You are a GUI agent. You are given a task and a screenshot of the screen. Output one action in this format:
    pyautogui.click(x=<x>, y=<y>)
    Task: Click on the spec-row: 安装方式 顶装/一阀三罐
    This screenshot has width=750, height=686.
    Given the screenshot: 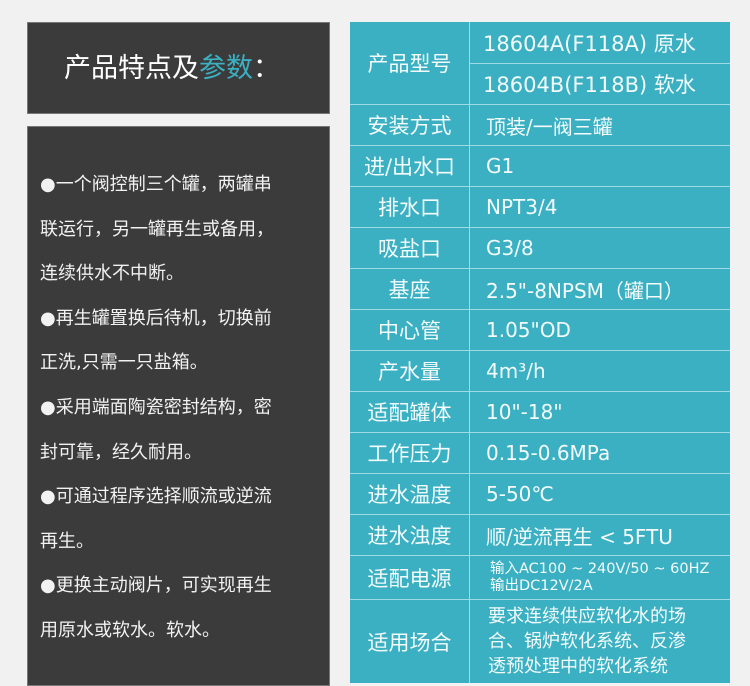 What is the action you would take?
    pyautogui.click(x=540, y=125)
    